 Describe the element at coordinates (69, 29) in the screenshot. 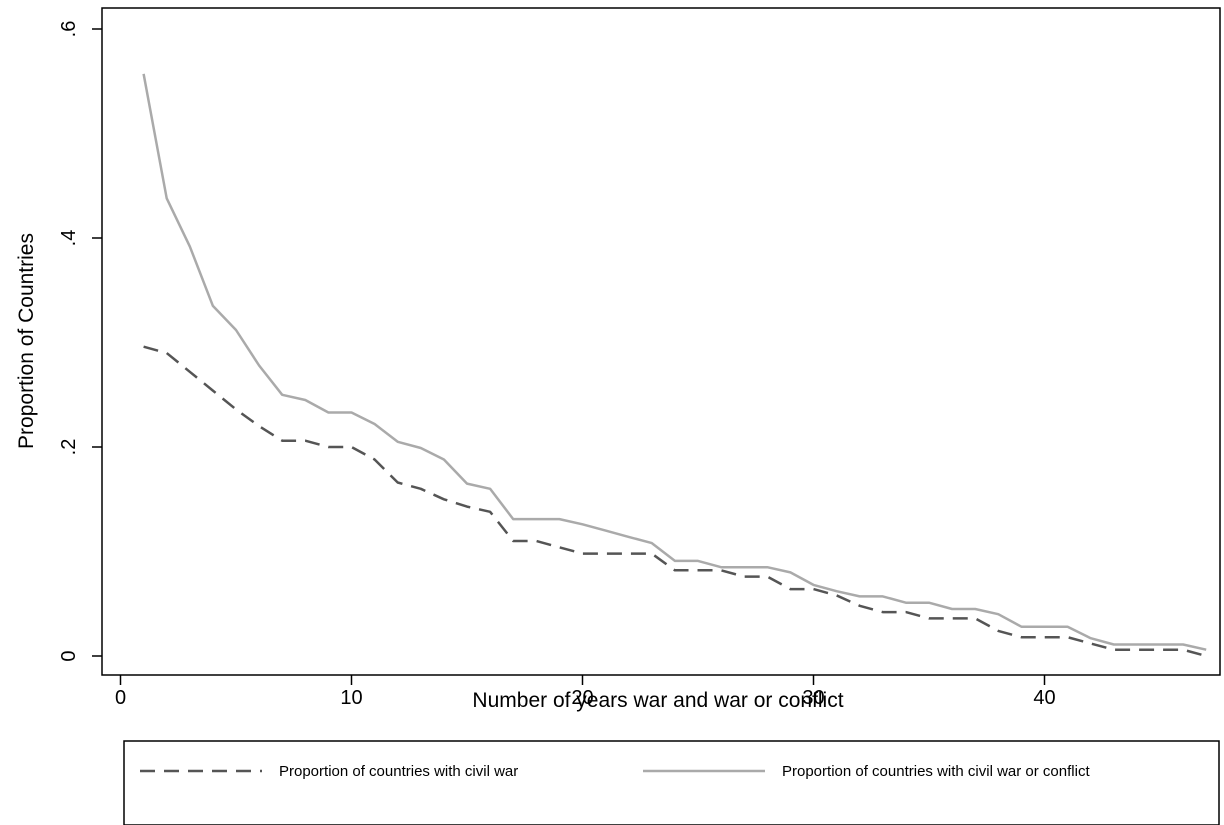

I see `y-tick-label: .6` at that location.